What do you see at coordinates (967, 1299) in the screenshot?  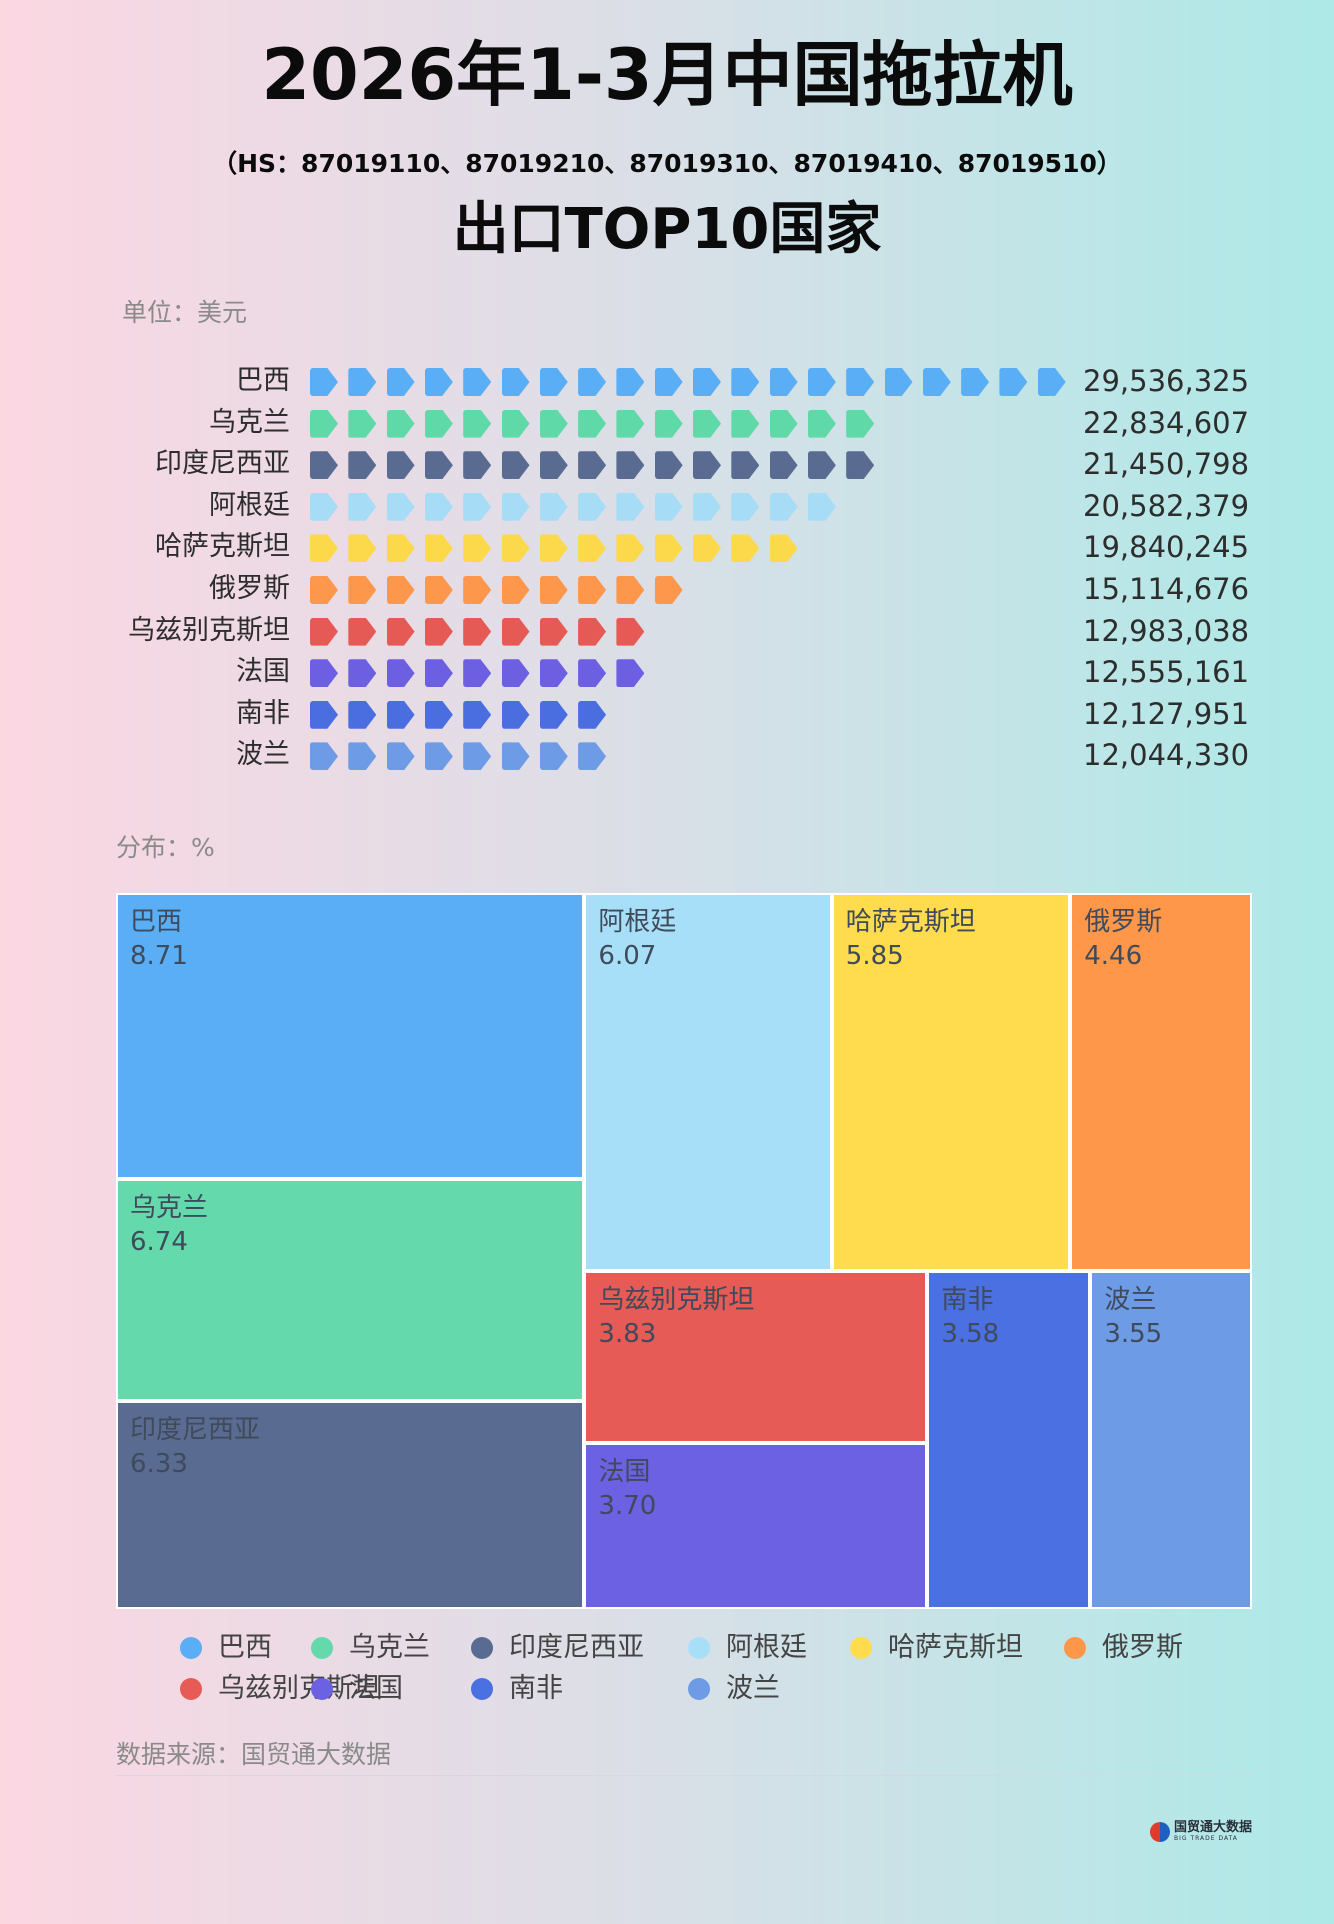 I see `tile-name-label: 南非` at bounding box center [967, 1299].